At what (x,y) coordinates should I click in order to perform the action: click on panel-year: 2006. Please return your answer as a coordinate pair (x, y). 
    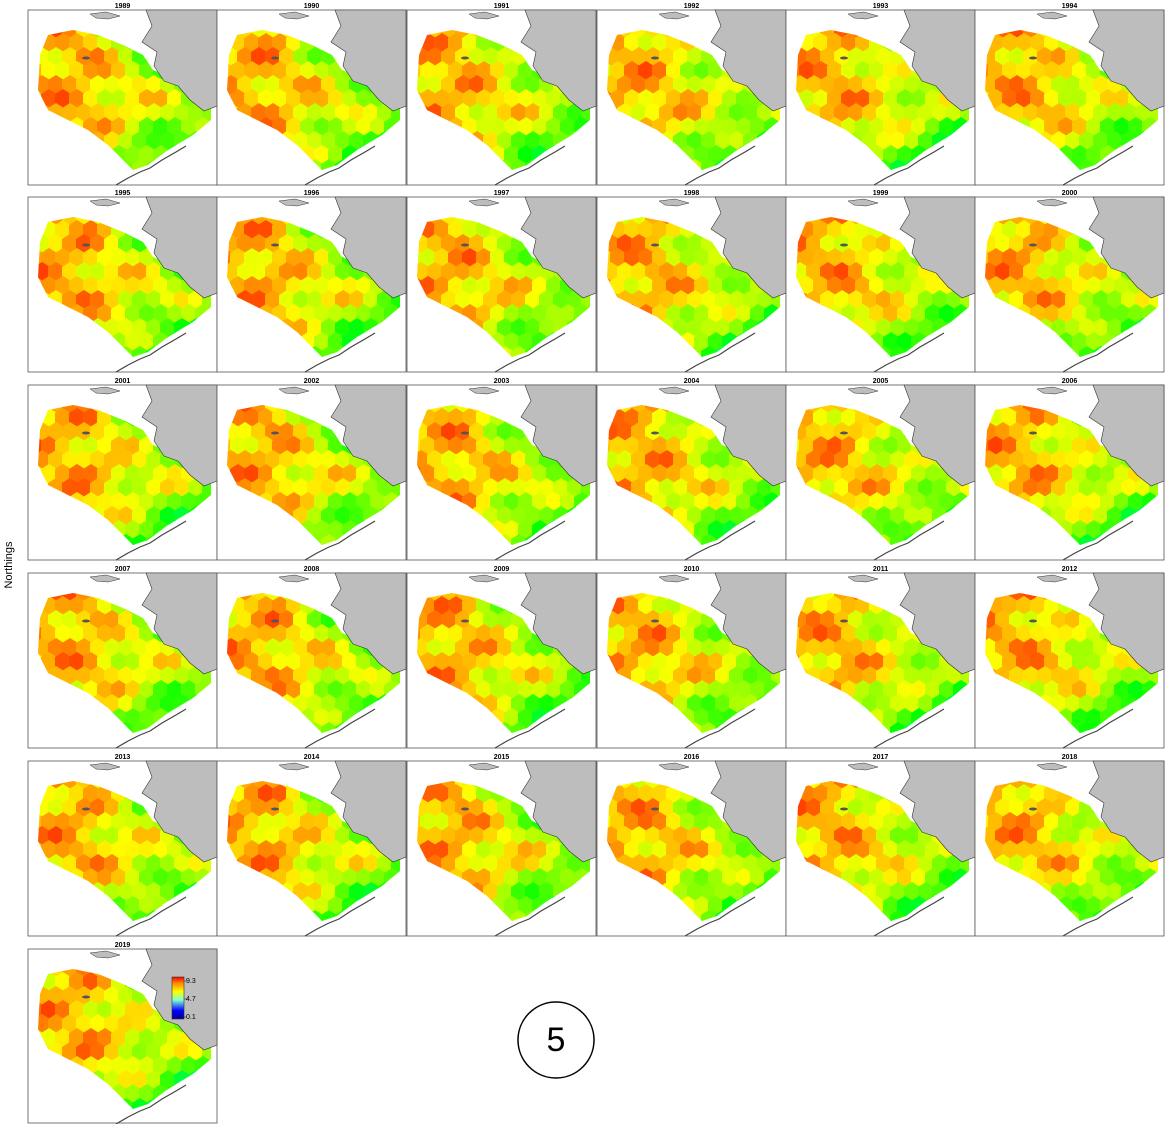
    Looking at the image, I should click on (1070, 381).